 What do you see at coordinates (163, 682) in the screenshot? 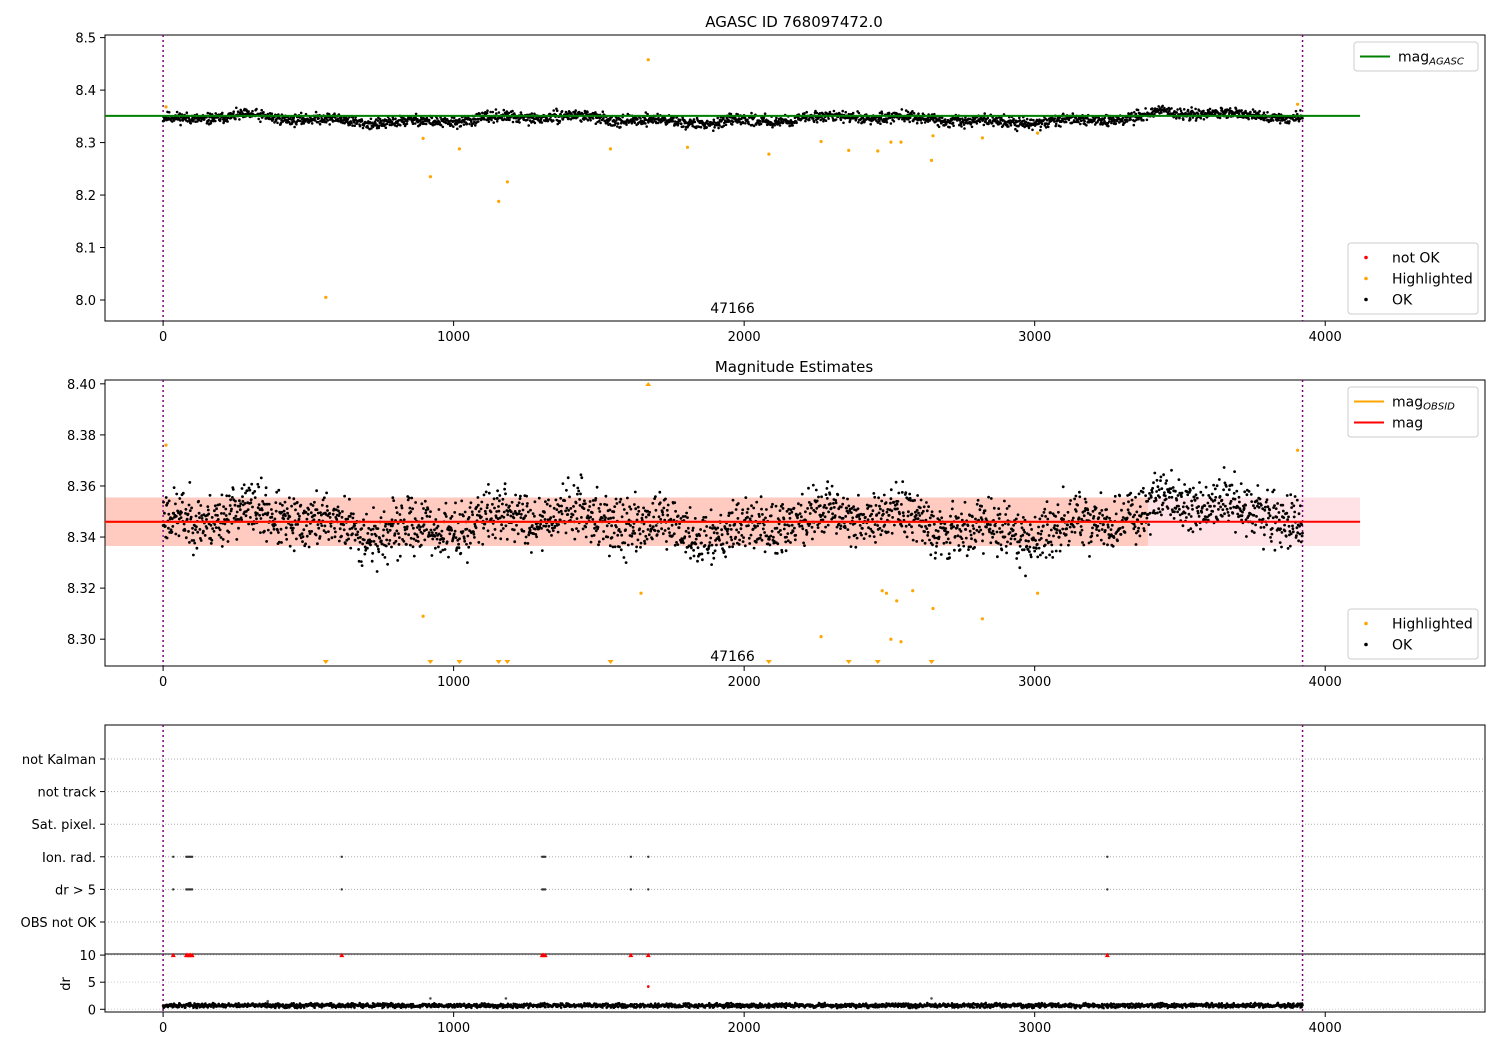
I see `panel-2-xtick-label: 0` at bounding box center [163, 682].